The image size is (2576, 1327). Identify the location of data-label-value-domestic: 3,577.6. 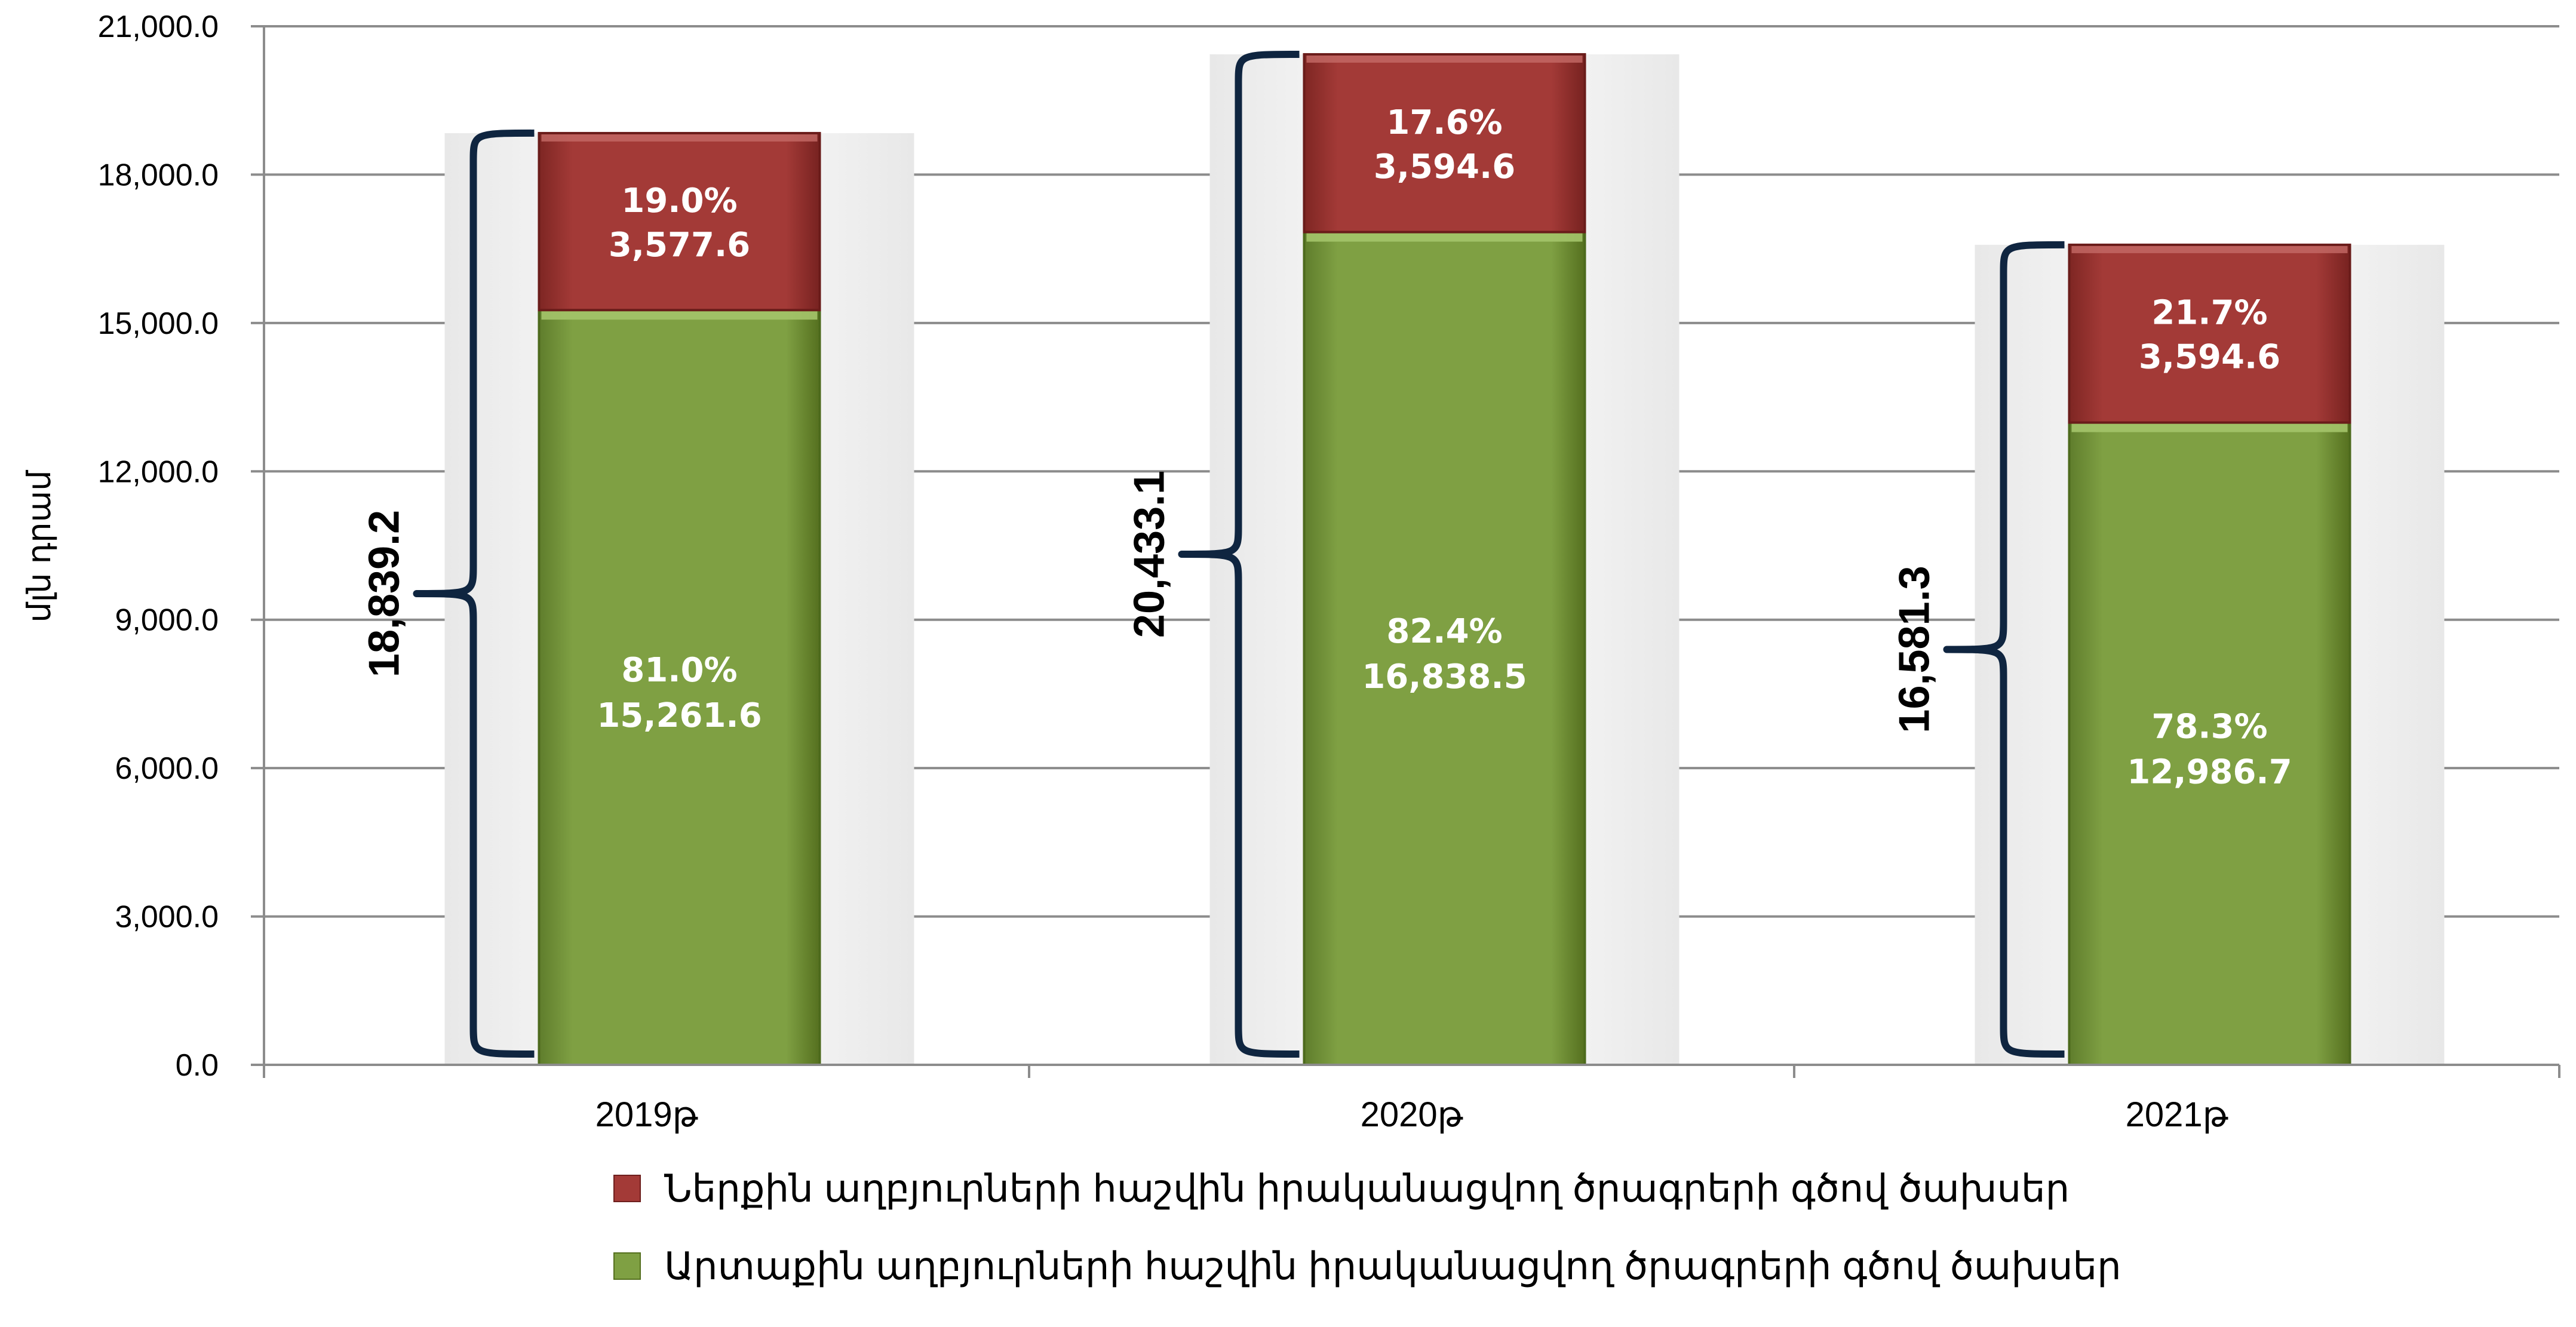
(679, 245).